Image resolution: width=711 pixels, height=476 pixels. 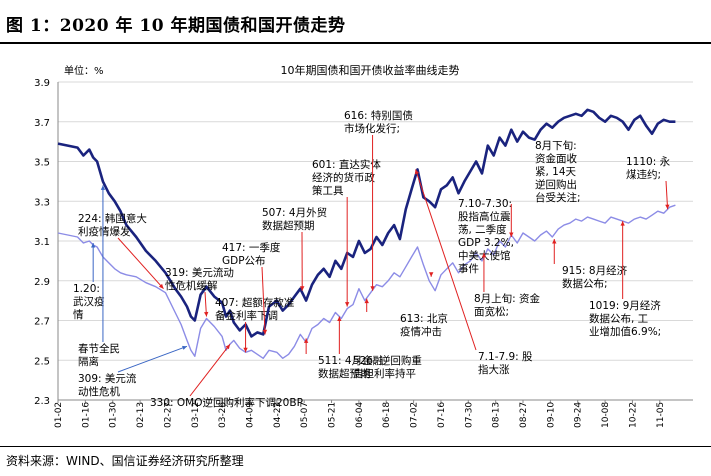 I want to click on x-tick-label: 09-24, so click(x=579, y=415).